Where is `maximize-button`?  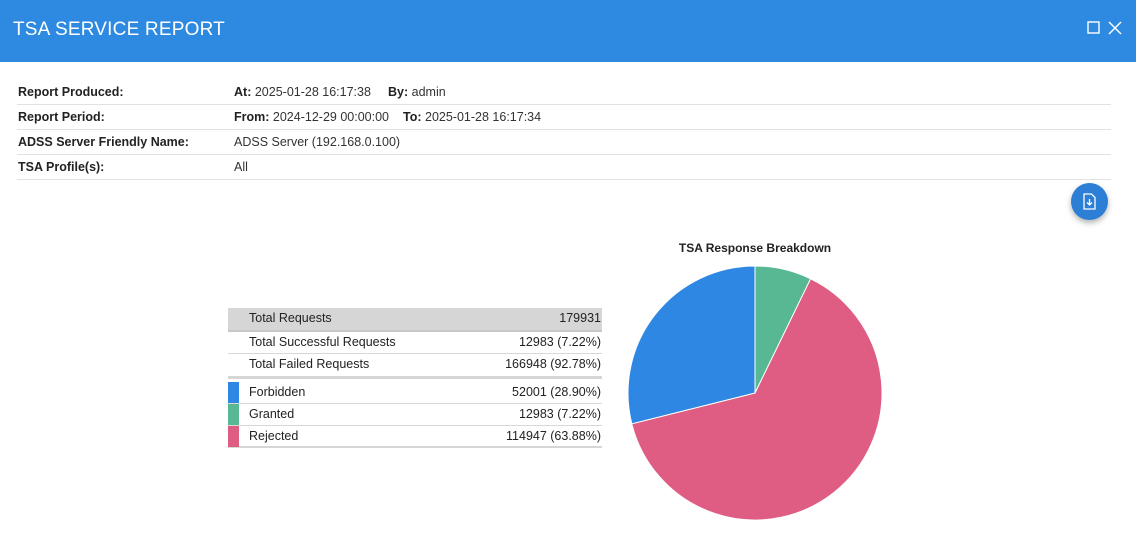 maximize-button is located at coordinates (1094, 28).